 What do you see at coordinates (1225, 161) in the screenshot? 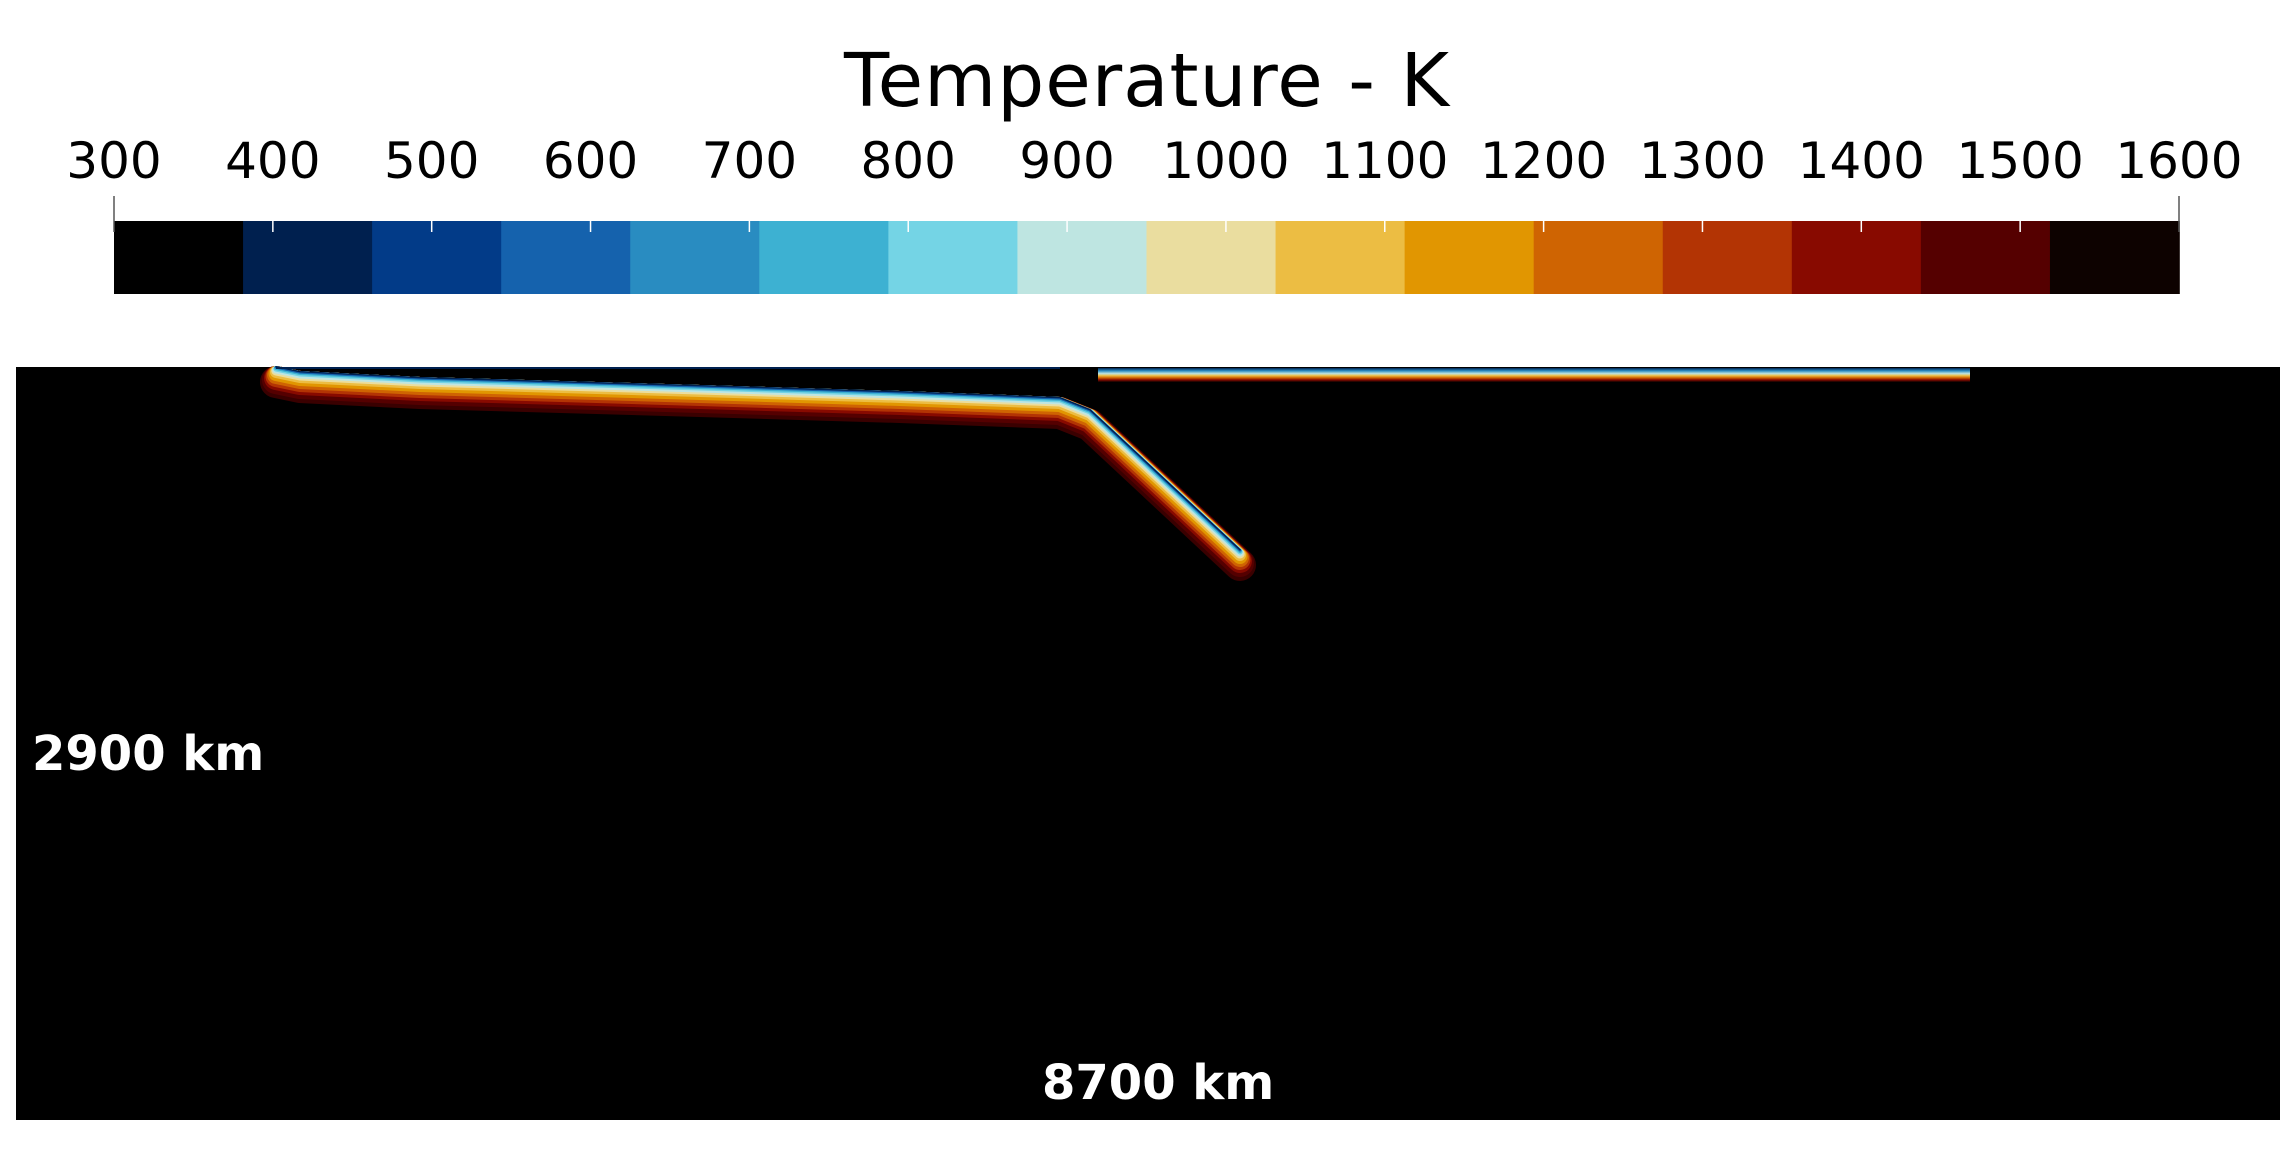
I see `colorbar-tick-label: 1000` at bounding box center [1225, 161].